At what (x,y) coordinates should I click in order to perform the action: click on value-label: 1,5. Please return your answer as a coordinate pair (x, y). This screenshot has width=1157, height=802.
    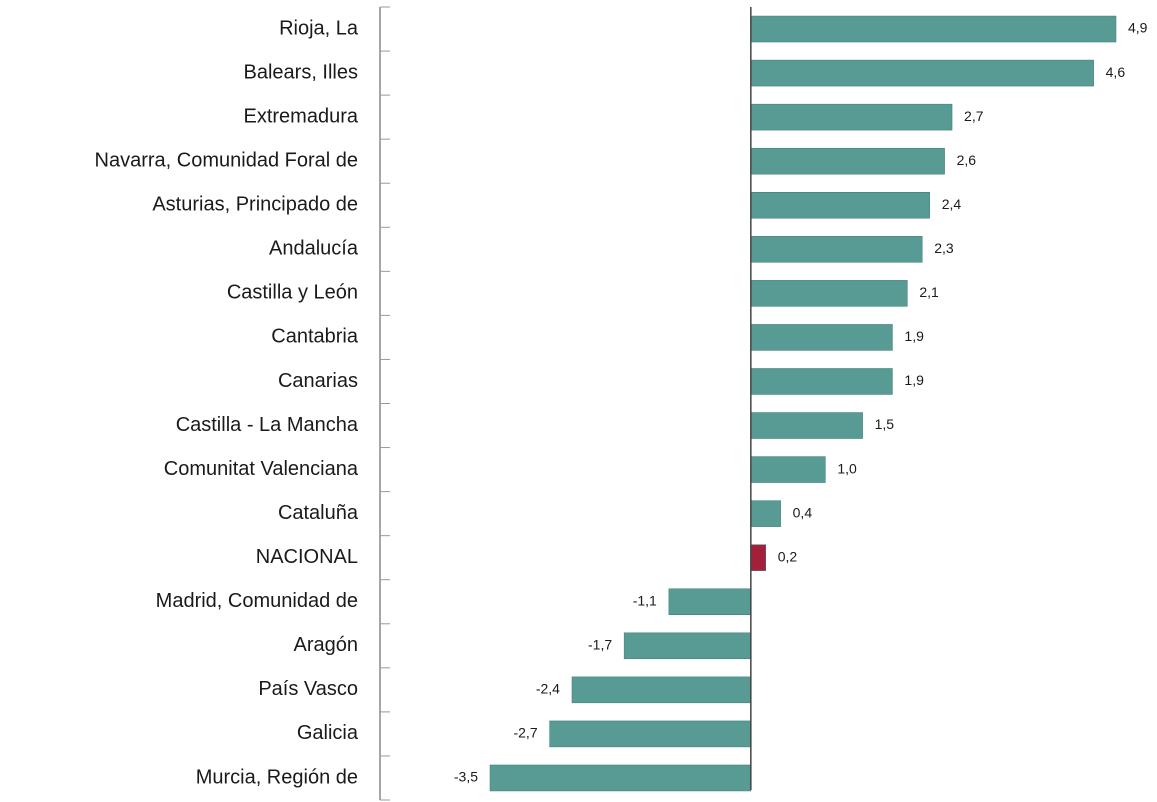
    Looking at the image, I should click on (885, 424).